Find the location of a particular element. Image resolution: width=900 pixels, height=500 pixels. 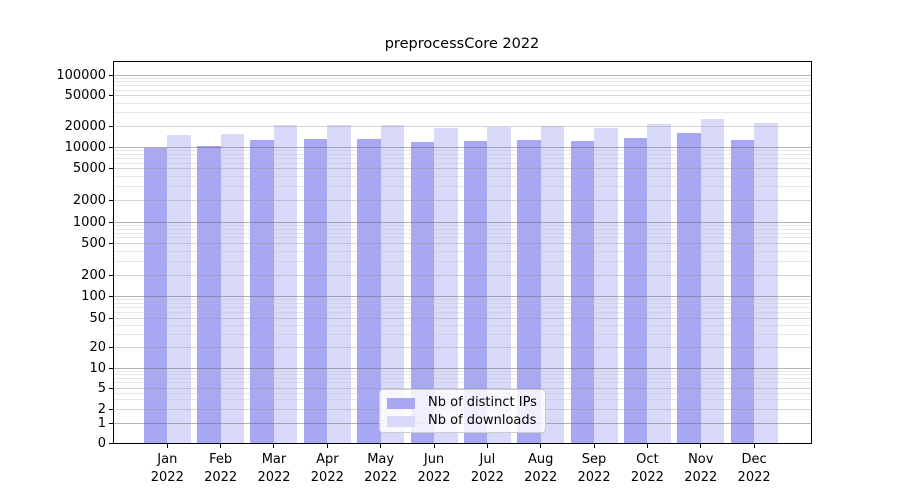

bar-downloads-aug is located at coordinates (552, 284).